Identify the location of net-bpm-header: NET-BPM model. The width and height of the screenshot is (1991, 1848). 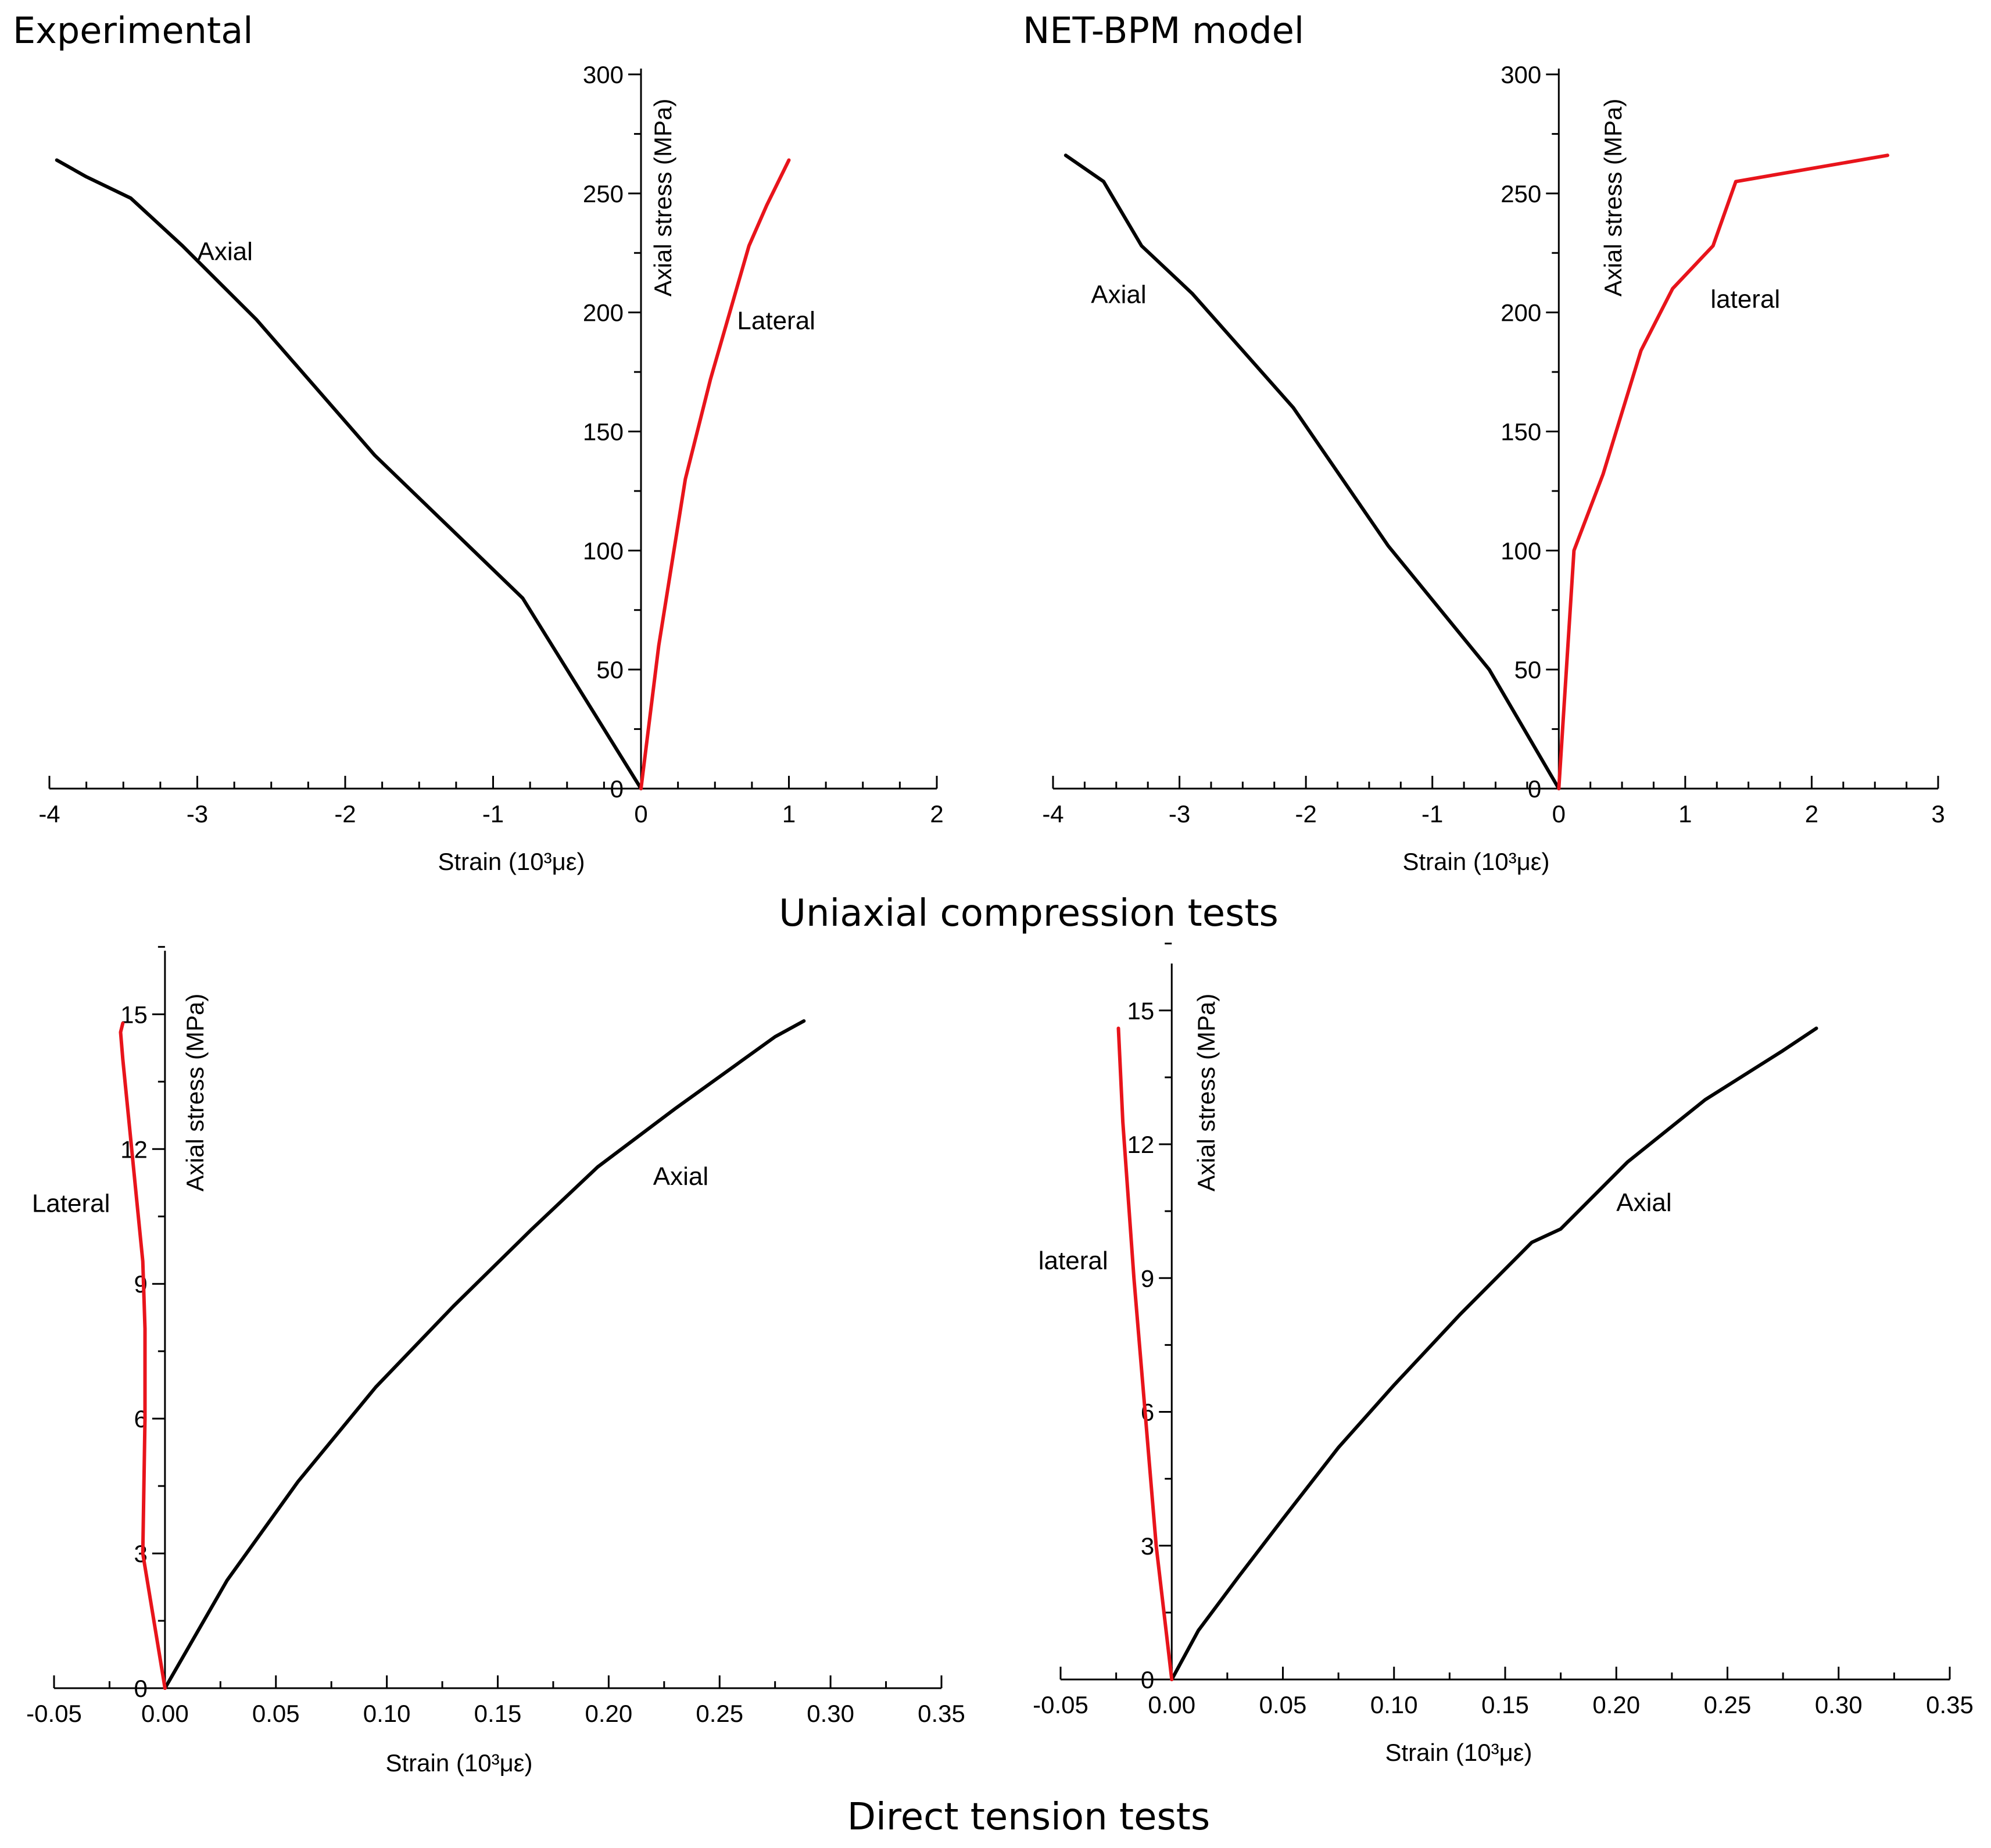
(1163, 30).